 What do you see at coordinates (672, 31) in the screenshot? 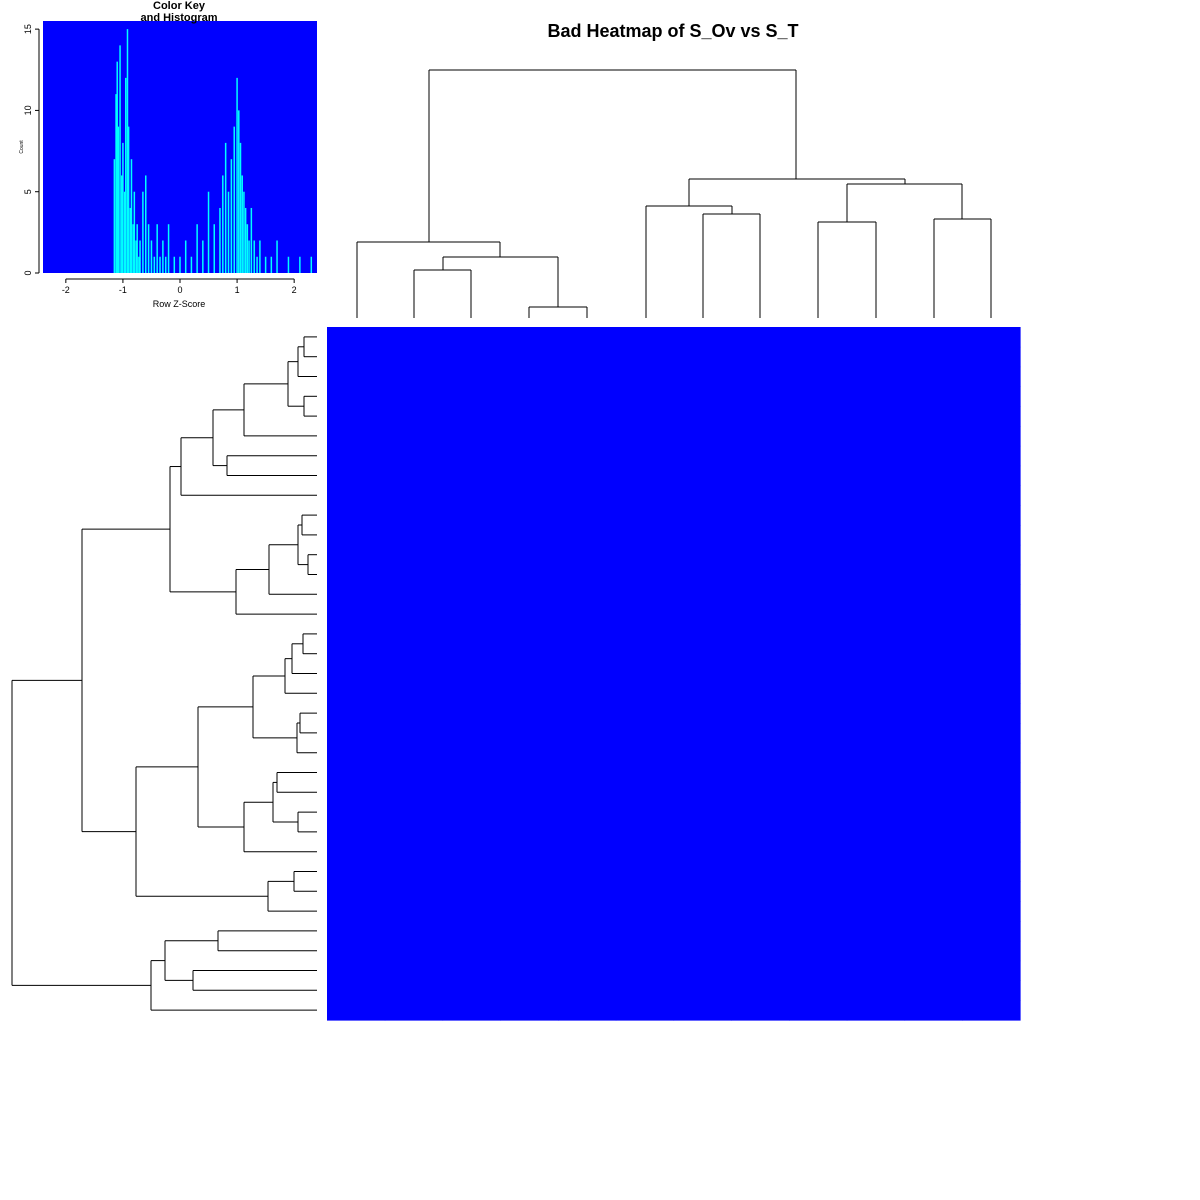
I see `main-title: Bad Heatmap of S_Ov vs S_T` at bounding box center [672, 31].